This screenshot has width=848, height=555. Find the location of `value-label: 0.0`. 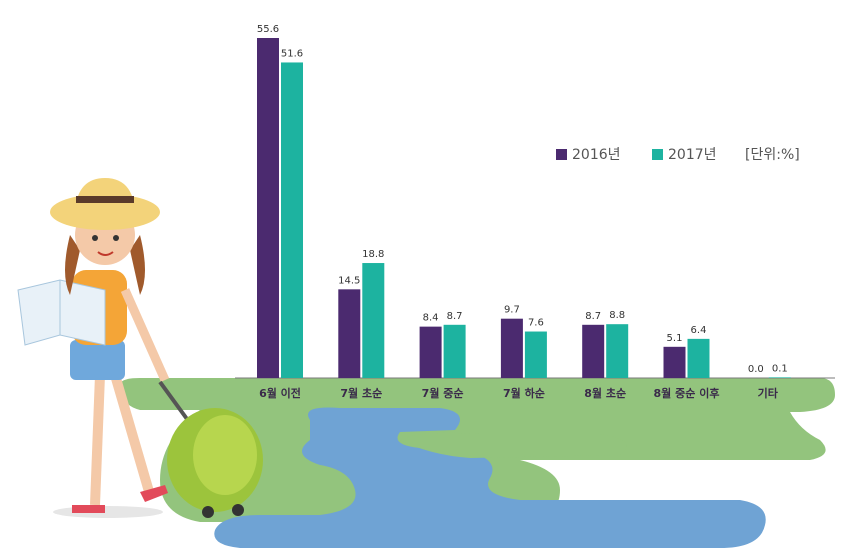

value-label: 0.0 is located at coordinates (756, 369).